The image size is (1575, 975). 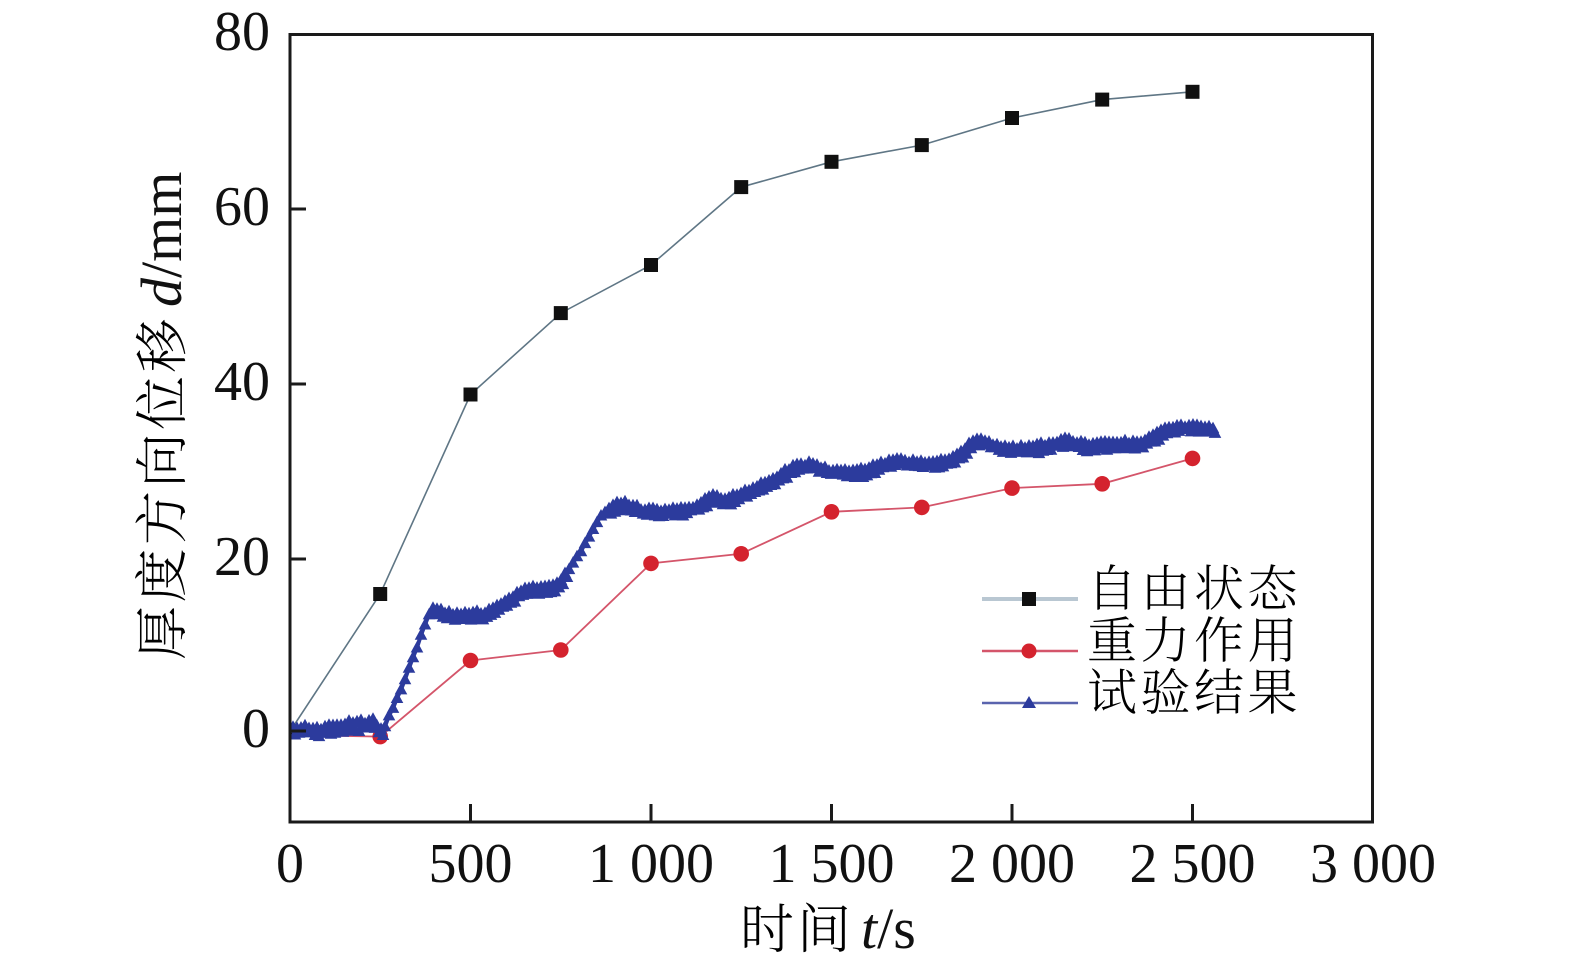 I want to click on svg-text: d/mm, so click(x=161, y=239).